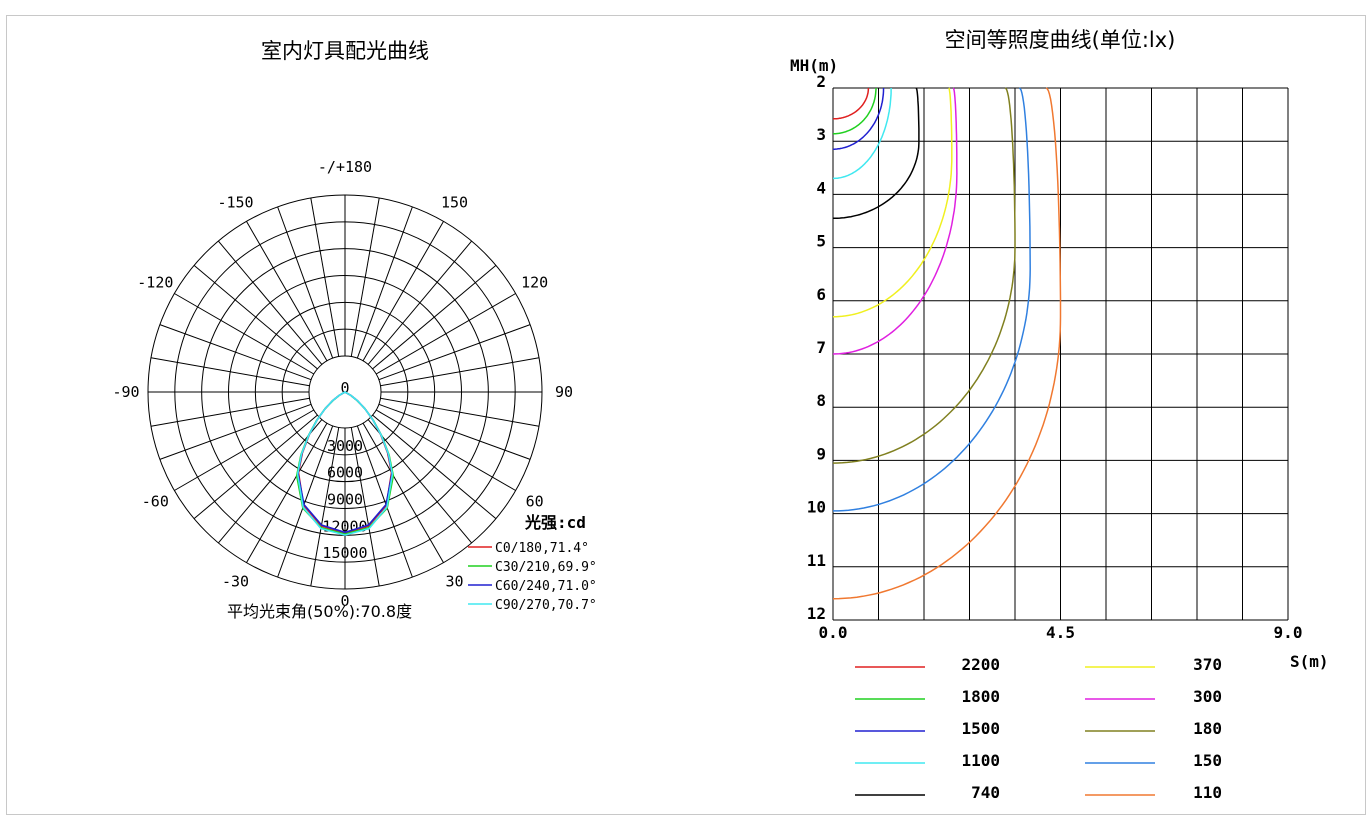  Describe the element at coordinates (821, 81) in the screenshot. I see `contour-y-tick: 2` at that location.